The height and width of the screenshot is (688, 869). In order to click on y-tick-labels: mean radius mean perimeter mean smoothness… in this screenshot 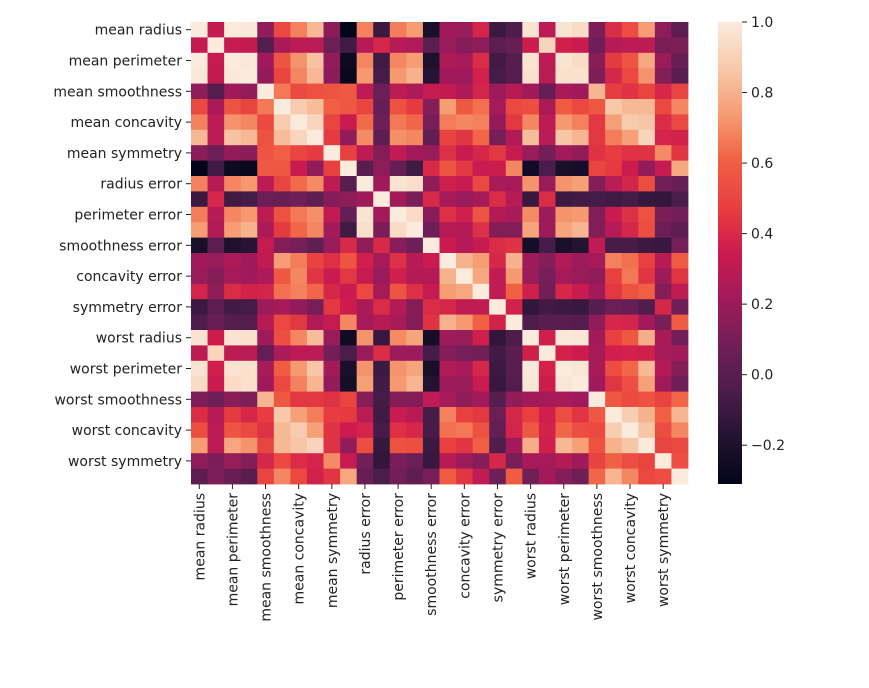, I will do `click(122, 246)`.